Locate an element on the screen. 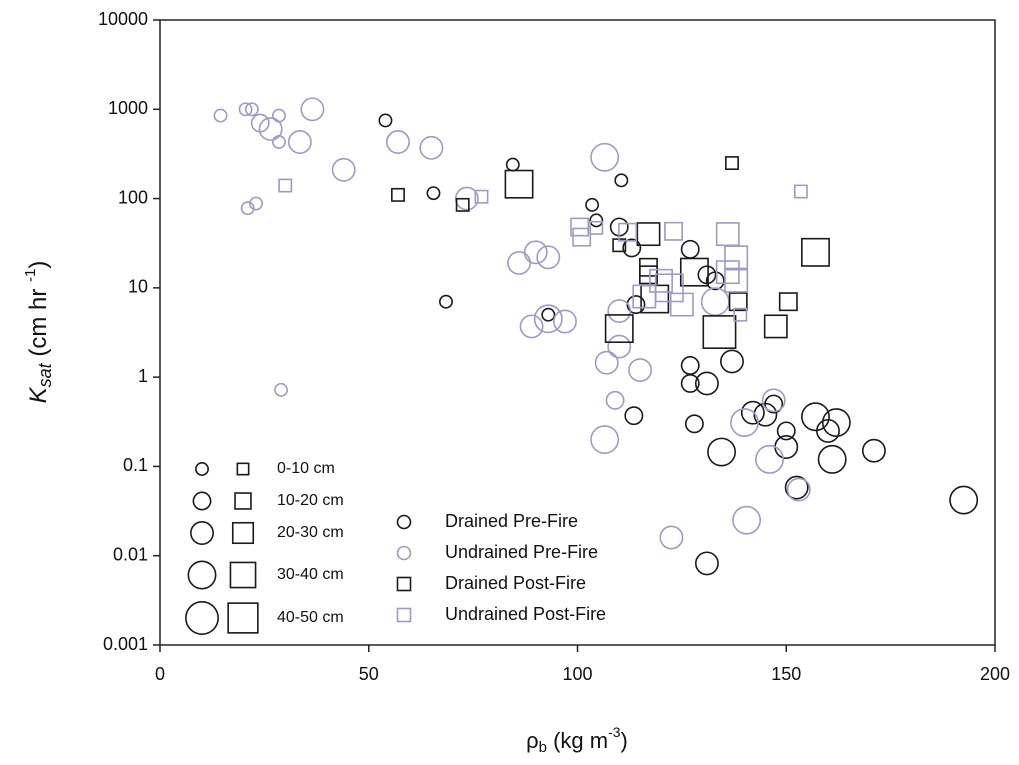 The height and width of the screenshot is (765, 1019). y-tick-label: 0.001 is located at coordinates (125, 644).